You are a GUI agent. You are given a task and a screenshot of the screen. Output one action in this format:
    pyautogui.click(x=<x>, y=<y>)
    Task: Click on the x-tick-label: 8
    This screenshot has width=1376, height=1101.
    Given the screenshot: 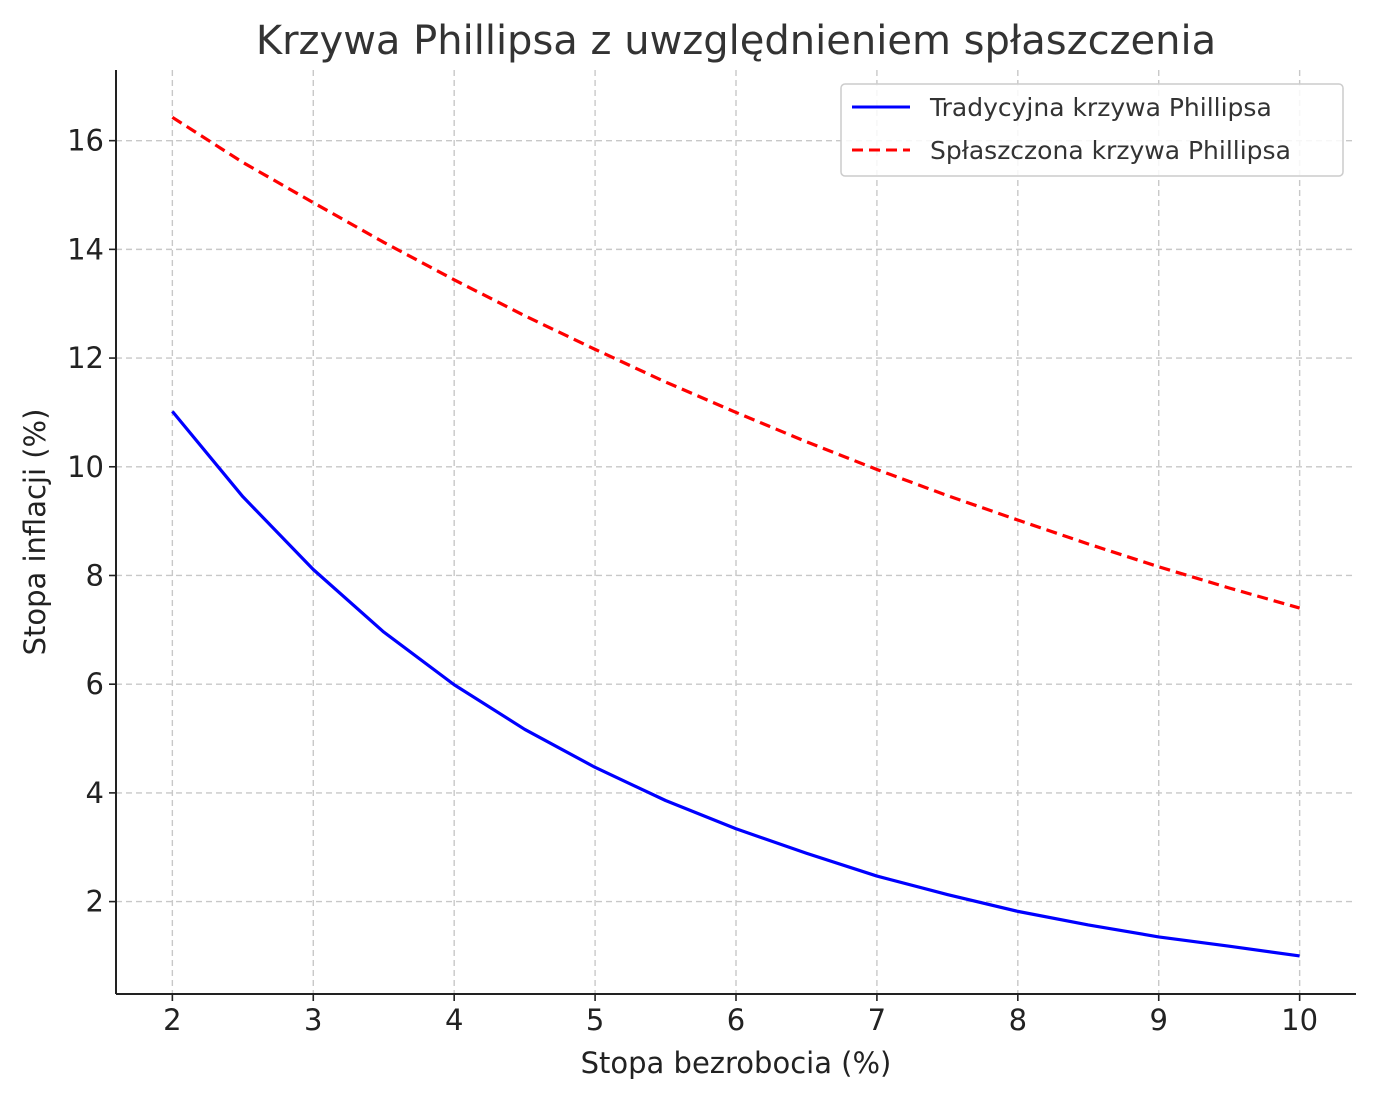 What is the action you would take?
    pyautogui.click(x=1018, y=1020)
    